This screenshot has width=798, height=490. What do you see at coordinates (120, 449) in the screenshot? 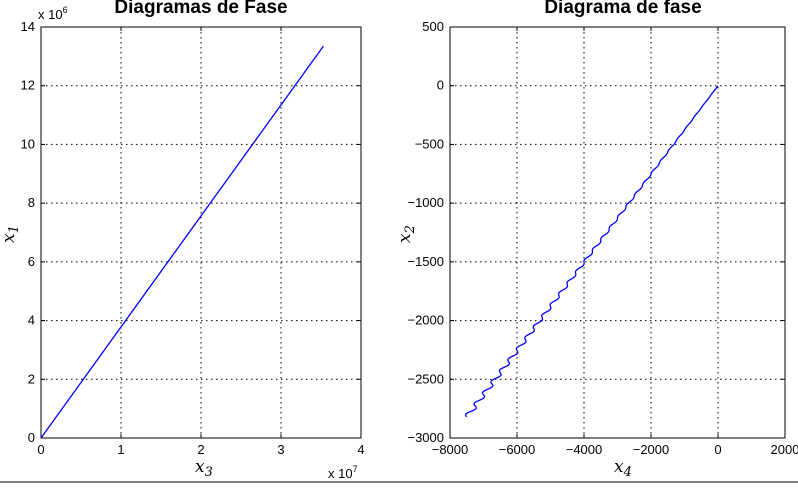
I see `chart-left-x-tick-label: 1` at bounding box center [120, 449].